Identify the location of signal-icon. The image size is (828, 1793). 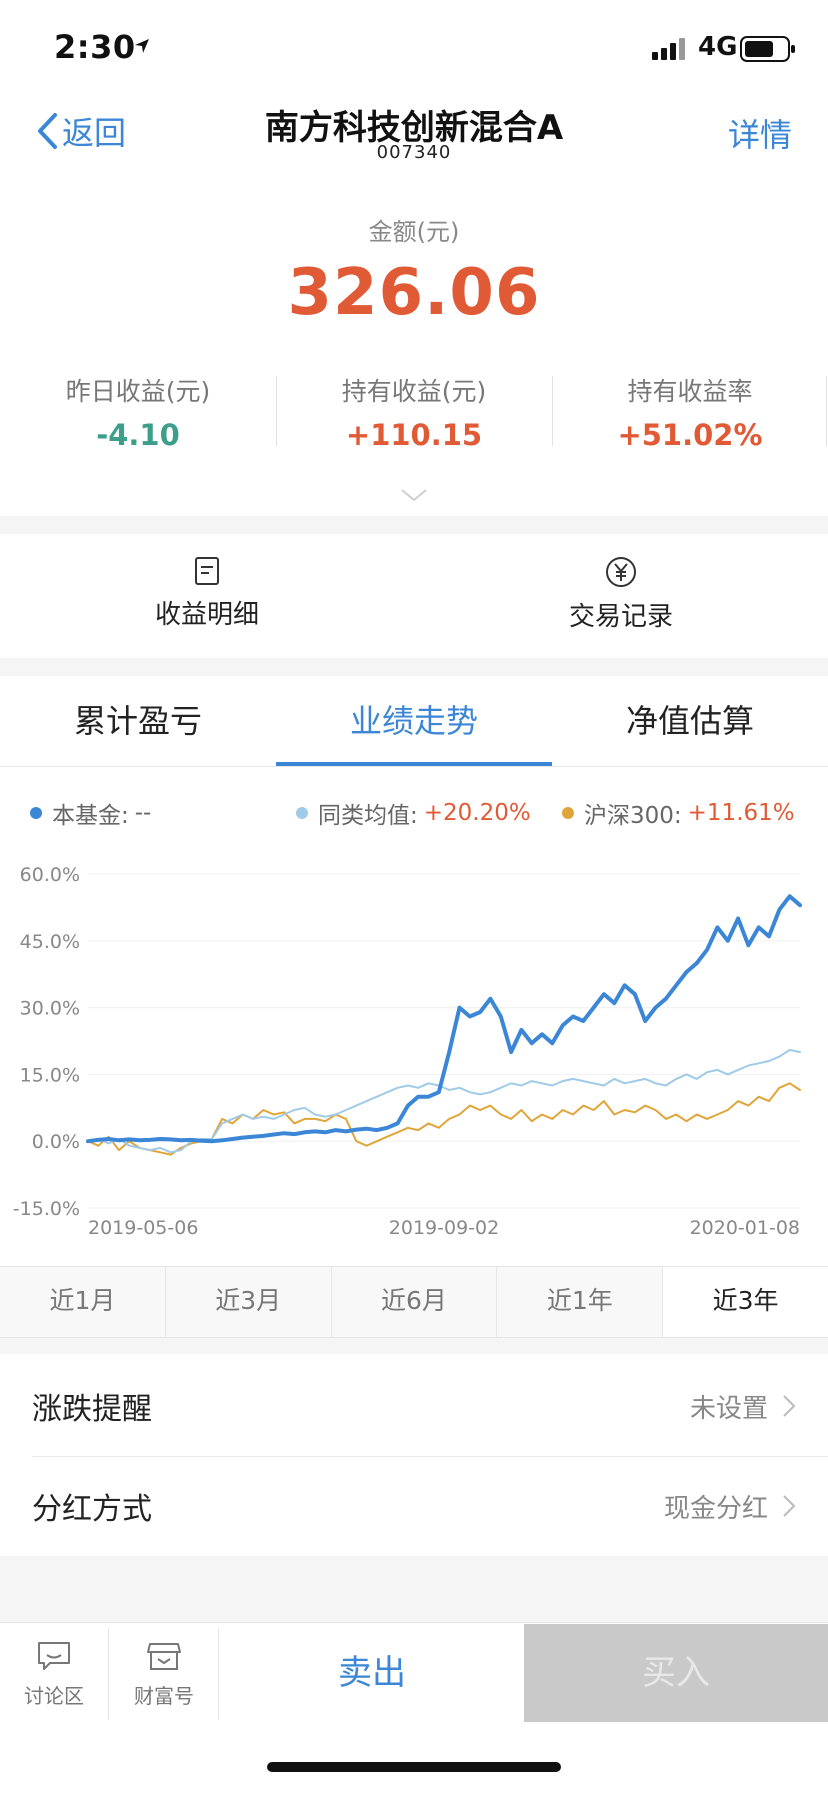
(668, 49).